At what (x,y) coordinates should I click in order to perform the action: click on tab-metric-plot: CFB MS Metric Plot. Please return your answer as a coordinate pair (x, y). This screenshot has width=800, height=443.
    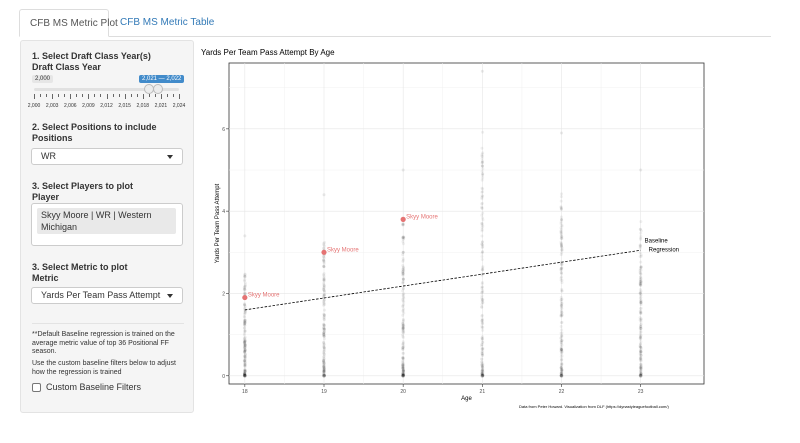
    Looking at the image, I should click on (68, 23).